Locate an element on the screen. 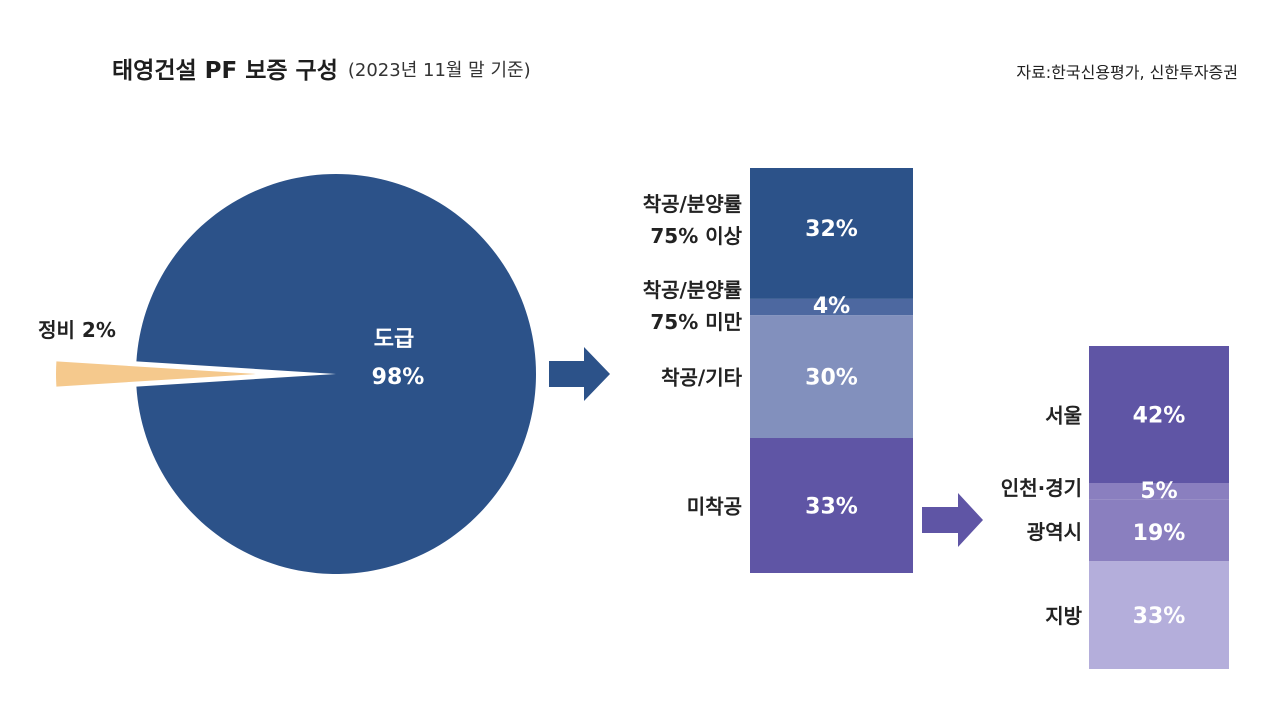 This screenshot has width=1280, height=716. pie-label-small: 정비 2% is located at coordinates (77, 330).